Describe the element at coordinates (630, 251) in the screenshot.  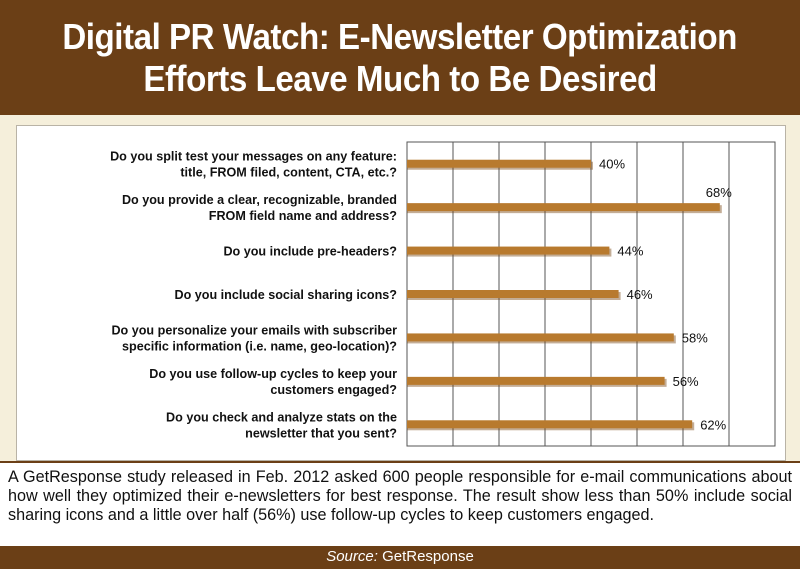
I see `data-label: 44%` at that location.